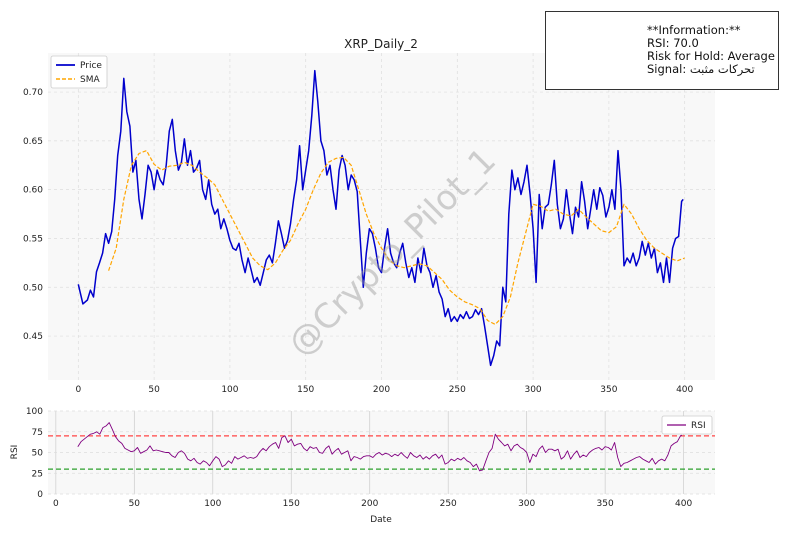 This screenshot has width=800, height=537. I want to click on y-tick-label: 0.60, so click(33, 191).